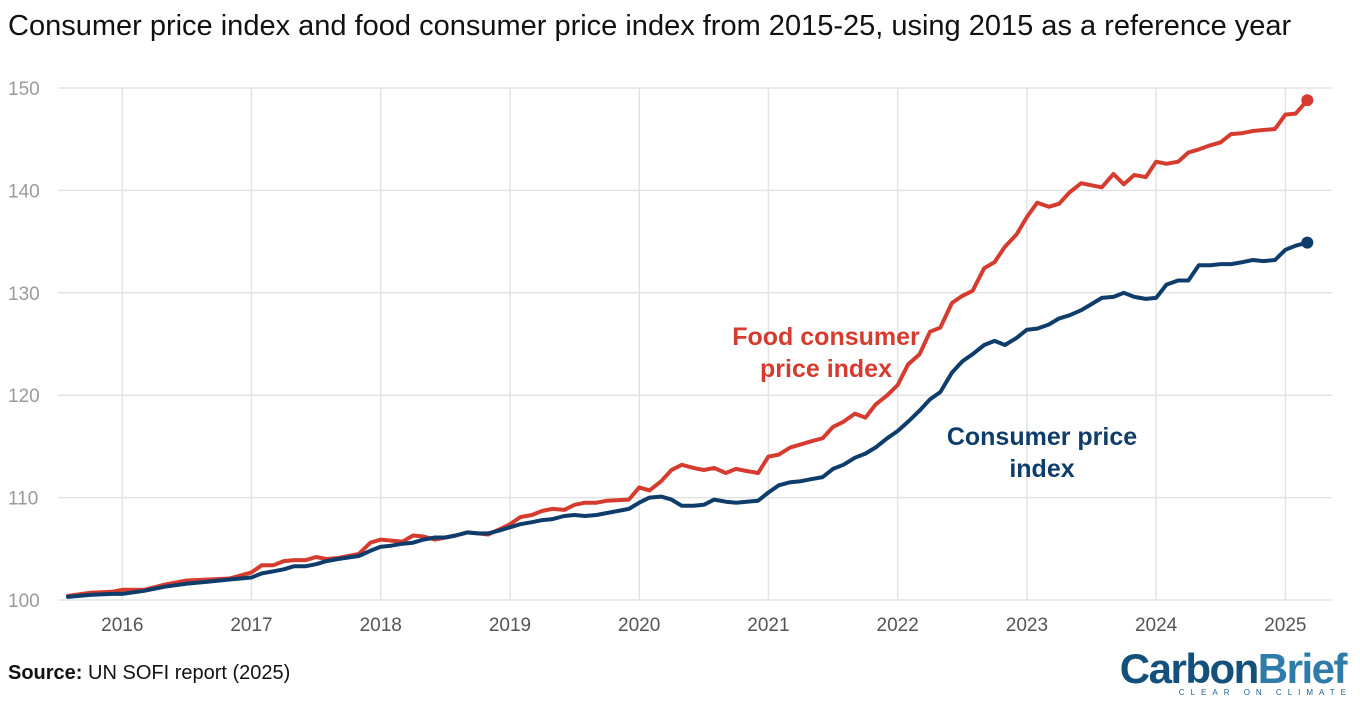 The height and width of the screenshot is (719, 1360). I want to click on cpi-end-marker, so click(1307, 242).